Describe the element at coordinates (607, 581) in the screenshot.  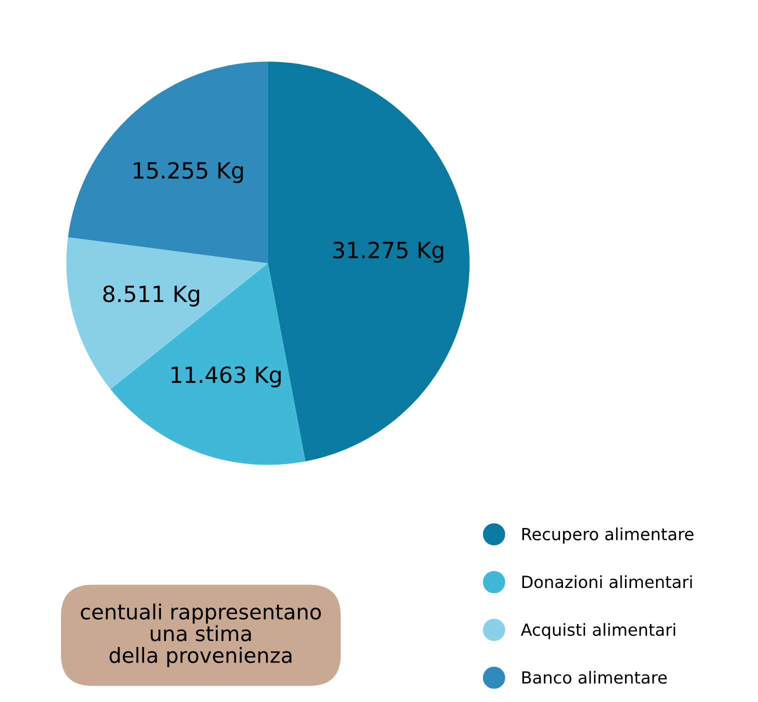
I see `legend-label: Donazioni alimentari` at that location.